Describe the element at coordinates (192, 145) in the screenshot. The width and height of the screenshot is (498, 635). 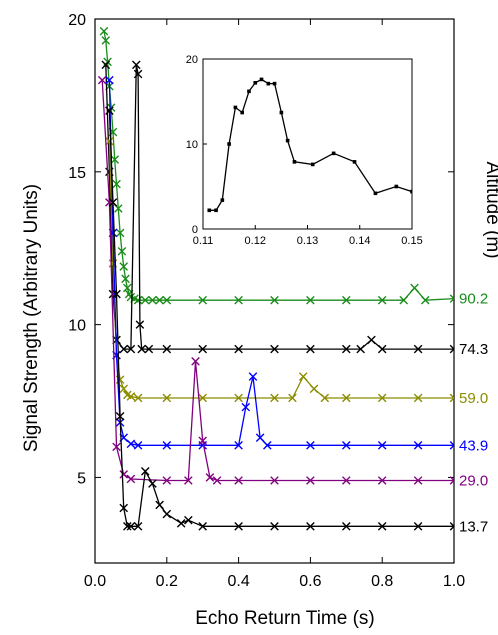
I see `inset-y-tick-label: 10` at that location.